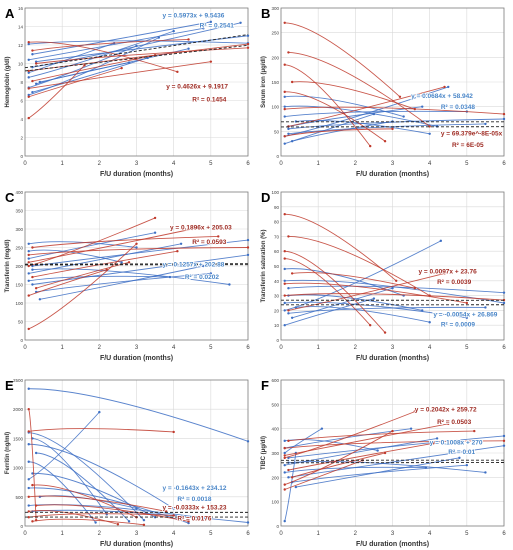  I want to click on regression-equation: R² = 6E-05, so click(468, 145).